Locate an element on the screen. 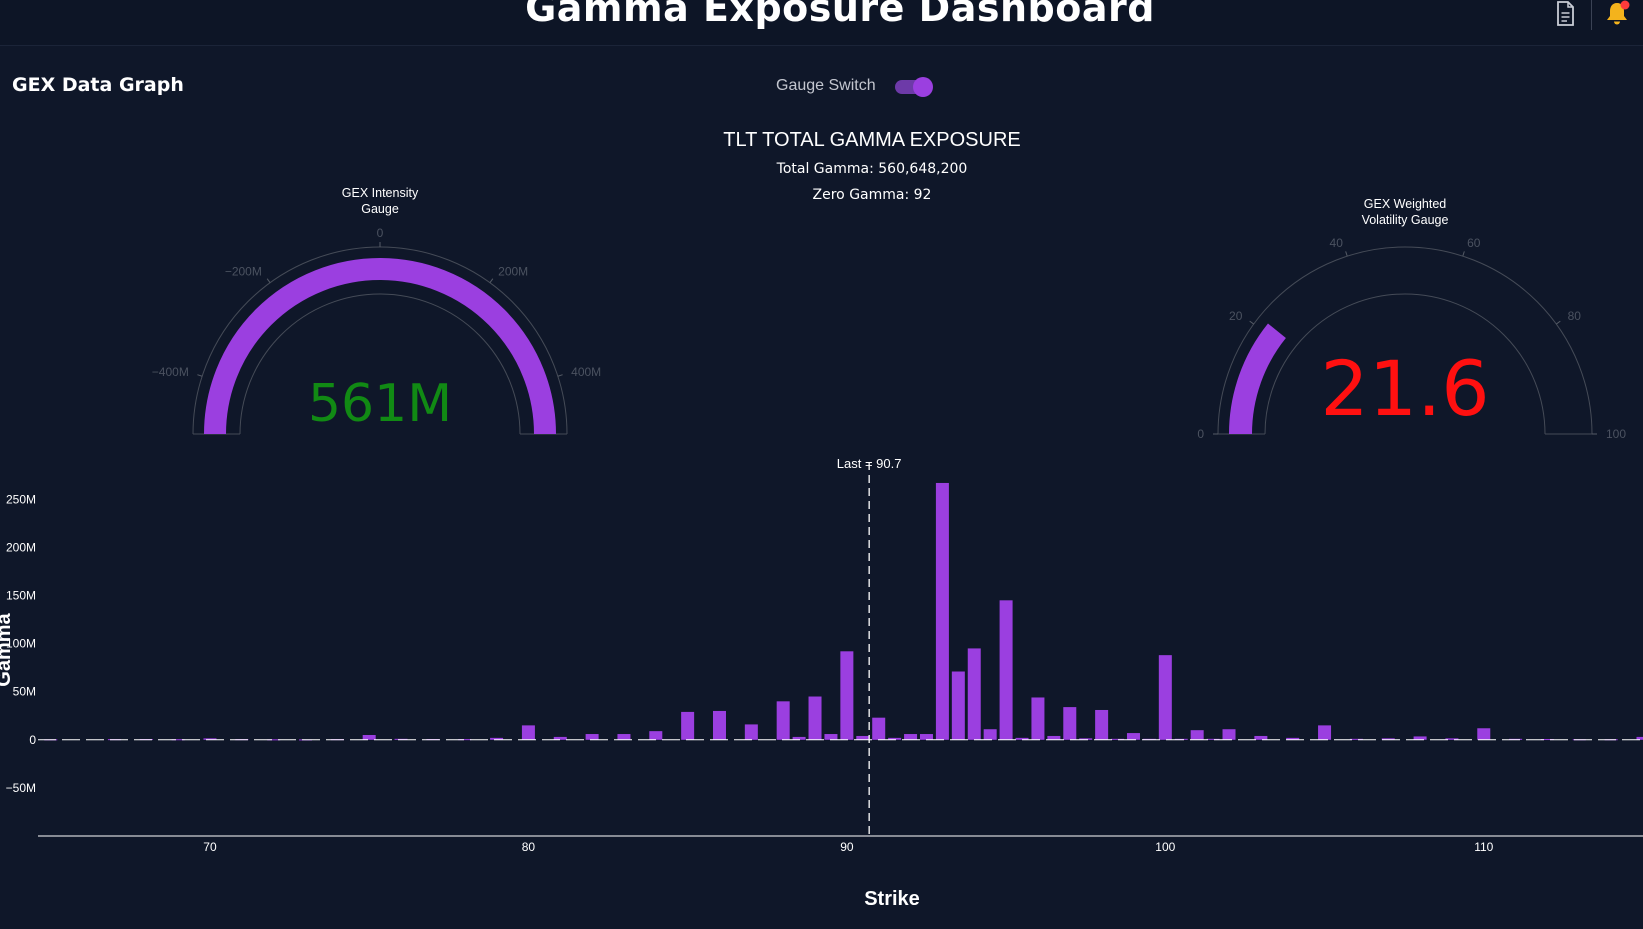 This screenshot has width=1643, height=929. gauge-tick-label: 400M is located at coordinates (586, 372).